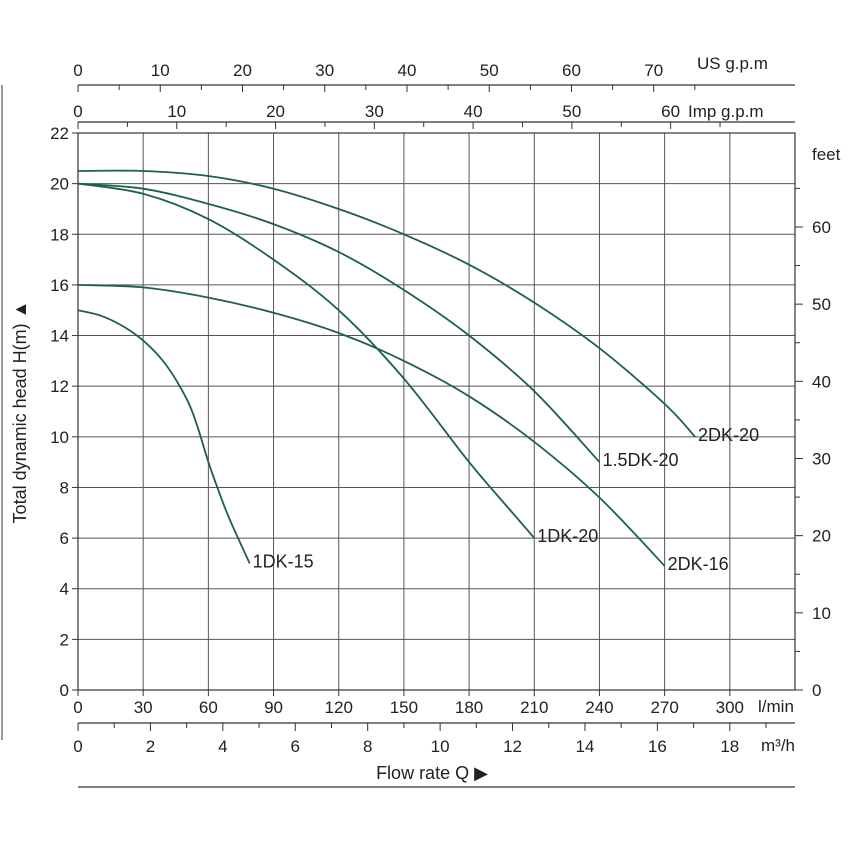 This screenshot has width=850, height=855. Describe the element at coordinates (77, 111) in the screenshot. I see `imp-tick-label: 0` at that location.